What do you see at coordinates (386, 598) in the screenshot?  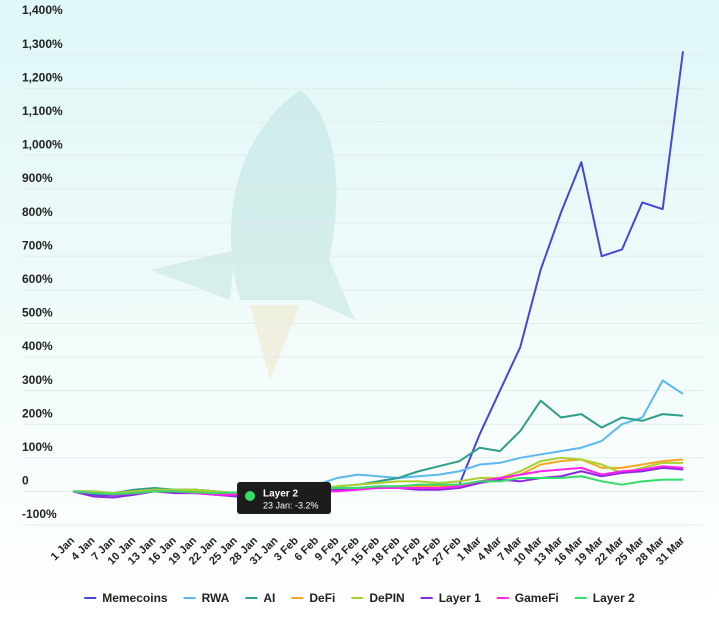 I see `legend-label: DePIN` at bounding box center [386, 598].